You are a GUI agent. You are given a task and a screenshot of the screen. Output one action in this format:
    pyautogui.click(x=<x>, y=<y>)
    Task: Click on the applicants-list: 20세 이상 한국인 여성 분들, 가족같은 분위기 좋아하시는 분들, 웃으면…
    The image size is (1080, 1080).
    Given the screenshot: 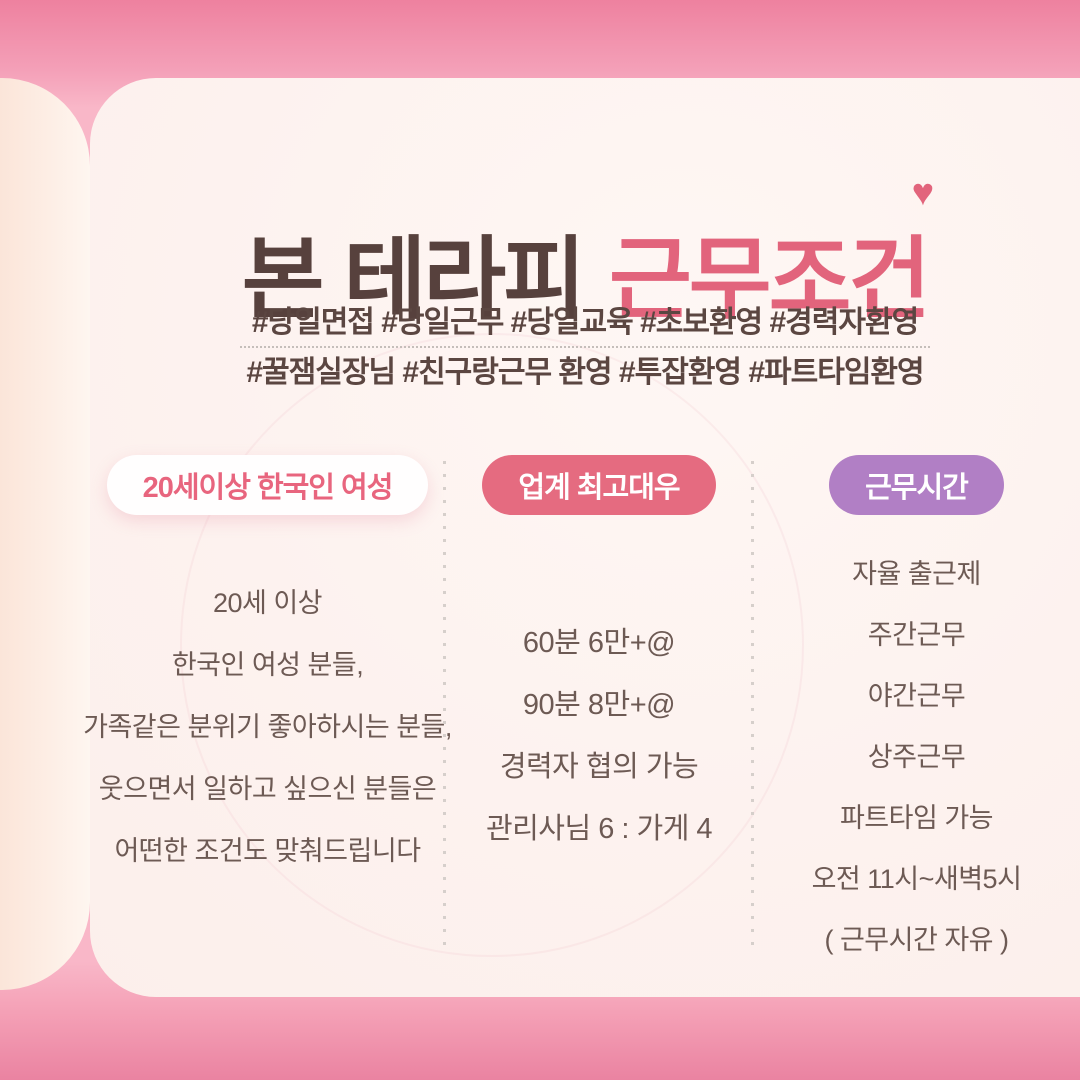 What is the action you would take?
    pyautogui.click(x=267, y=727)
    